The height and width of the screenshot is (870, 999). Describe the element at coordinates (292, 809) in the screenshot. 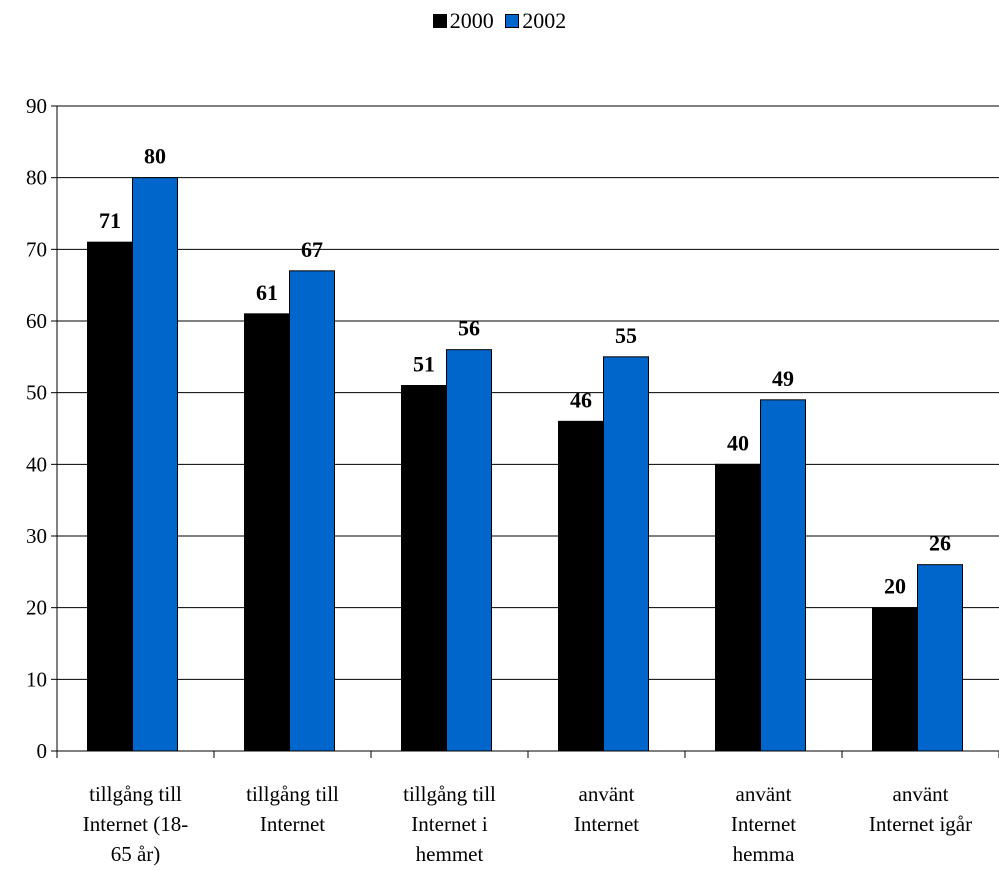

I see `x-category-label: tillgång till Internet` at that location.